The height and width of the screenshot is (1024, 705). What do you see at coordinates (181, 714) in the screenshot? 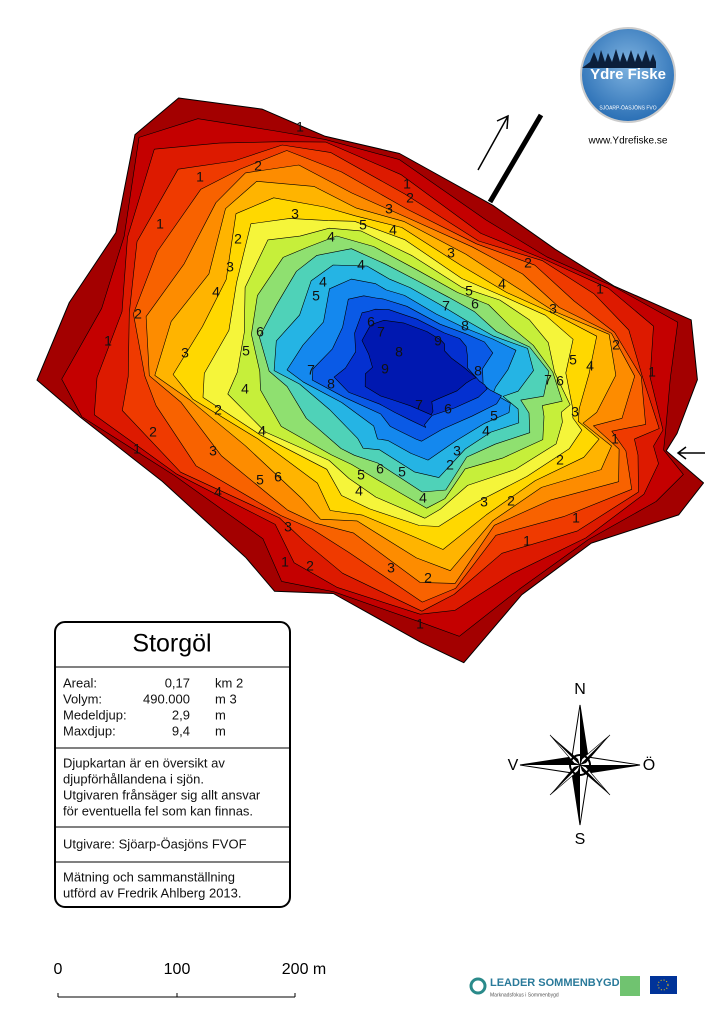
I see `stat-value: 2,9` at bounding box center [181, 714].